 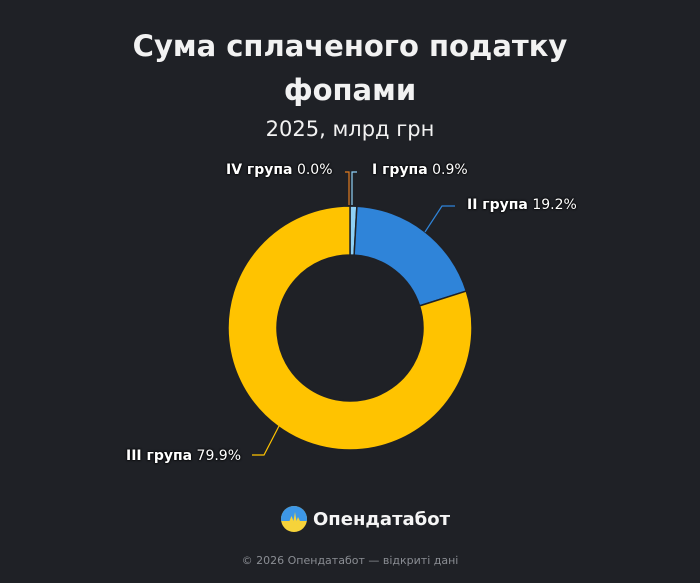 What do you see at coordinates (259, 170) in the screenshot?
I see `label-name: IV група` at bounding box center [259, 170].